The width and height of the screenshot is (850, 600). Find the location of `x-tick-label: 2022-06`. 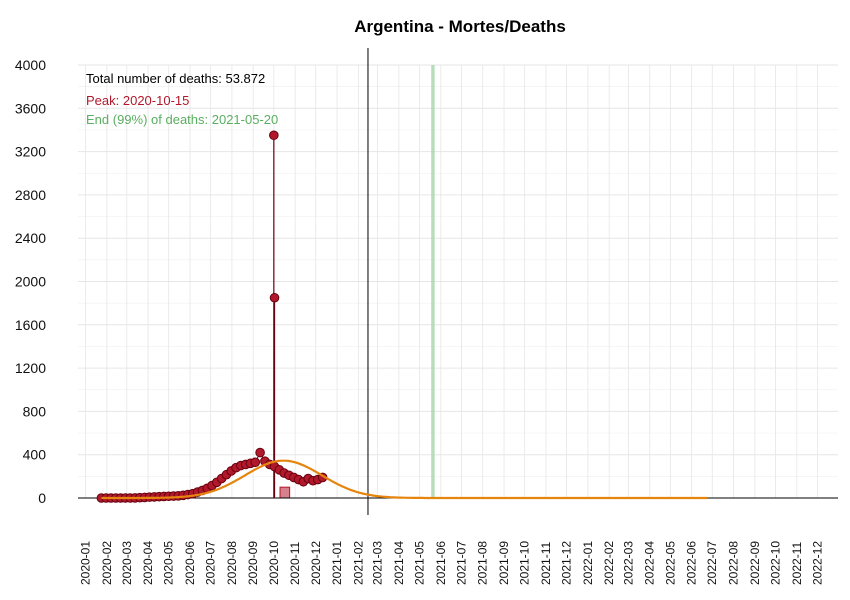

x-tick-label: 2022-06 is located at coordinates (692, 563).